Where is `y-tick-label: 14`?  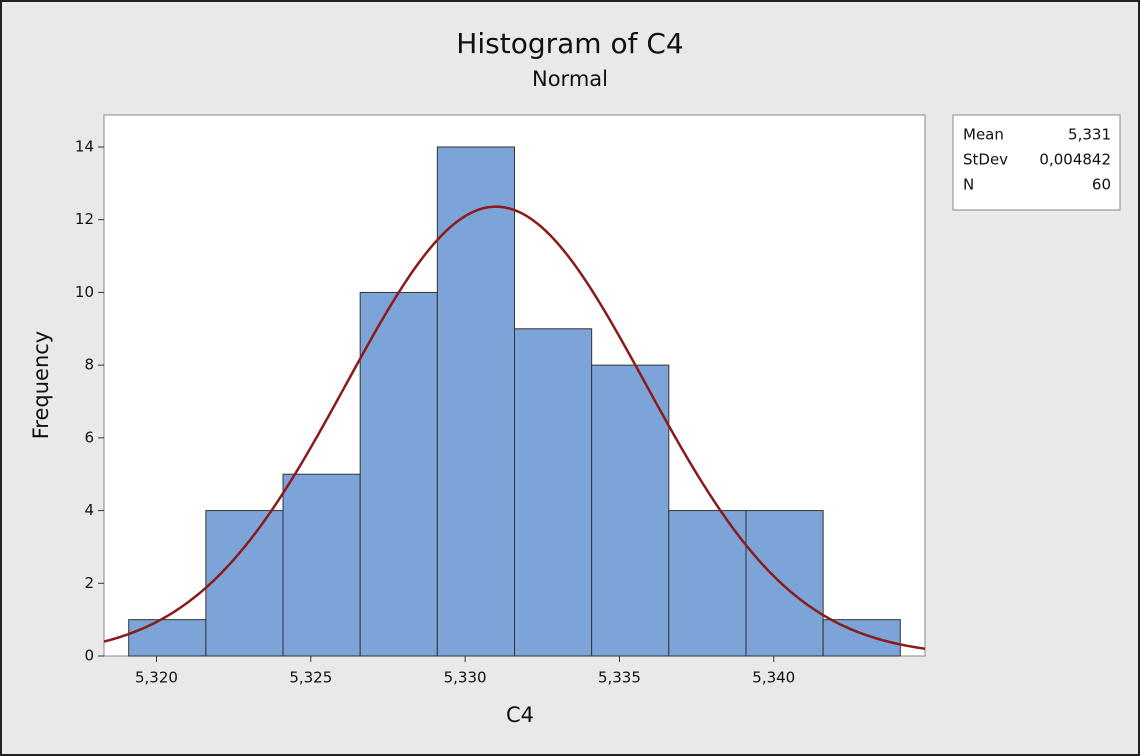
y-tick-label: 14 is located at coordinates (84, 146).